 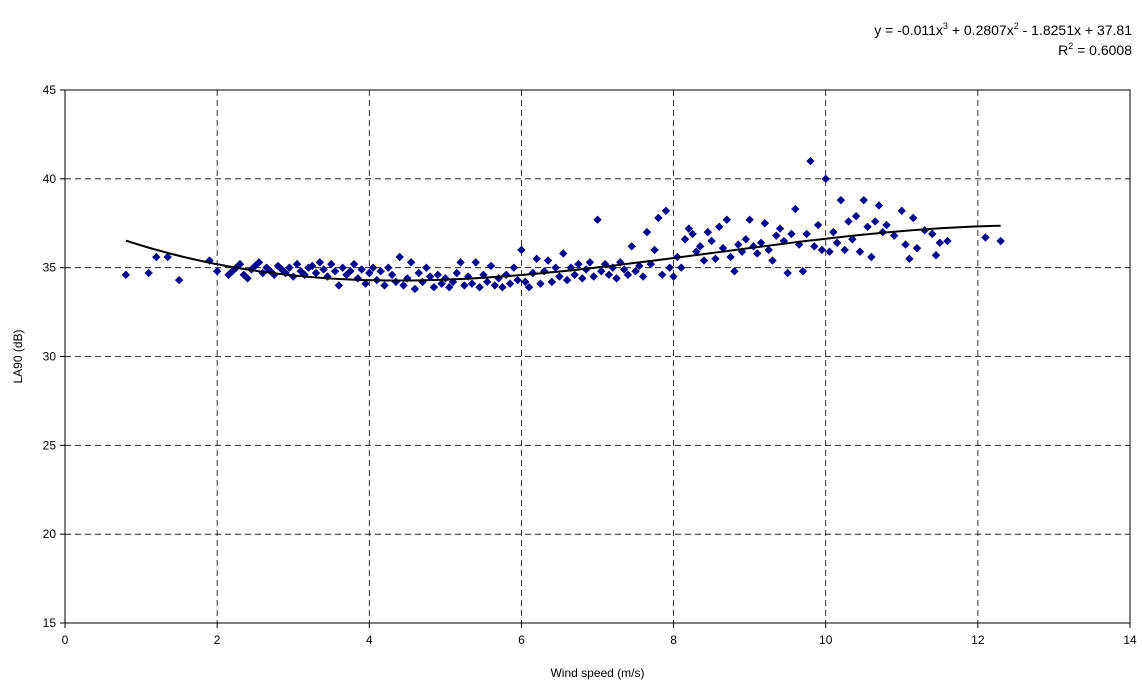 I want to click on y-tick-label: 15, so click(x=50, y=623).